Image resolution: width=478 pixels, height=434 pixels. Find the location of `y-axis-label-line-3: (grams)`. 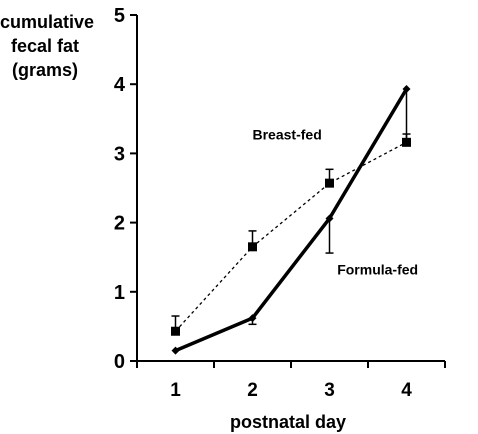

y-axis-label-line-3: (grams) is located at coordinates (44, 70).